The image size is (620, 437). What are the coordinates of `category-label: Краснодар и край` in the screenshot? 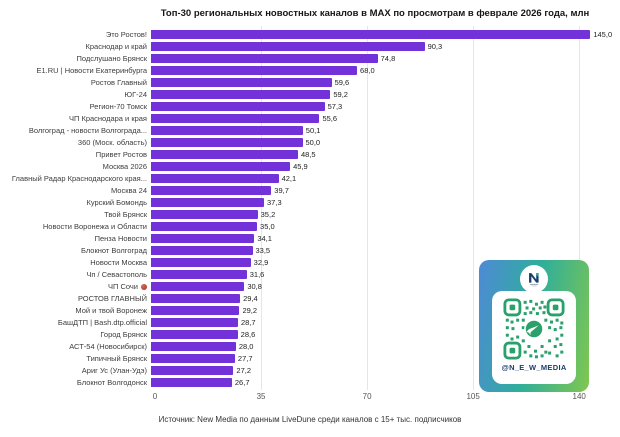 It's located at (116, 46).